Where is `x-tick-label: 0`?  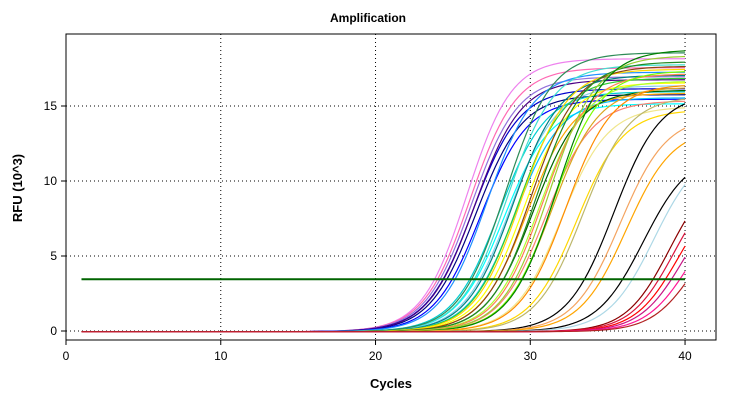 x-tick-label: 0 is located at coordinates (66, 356).